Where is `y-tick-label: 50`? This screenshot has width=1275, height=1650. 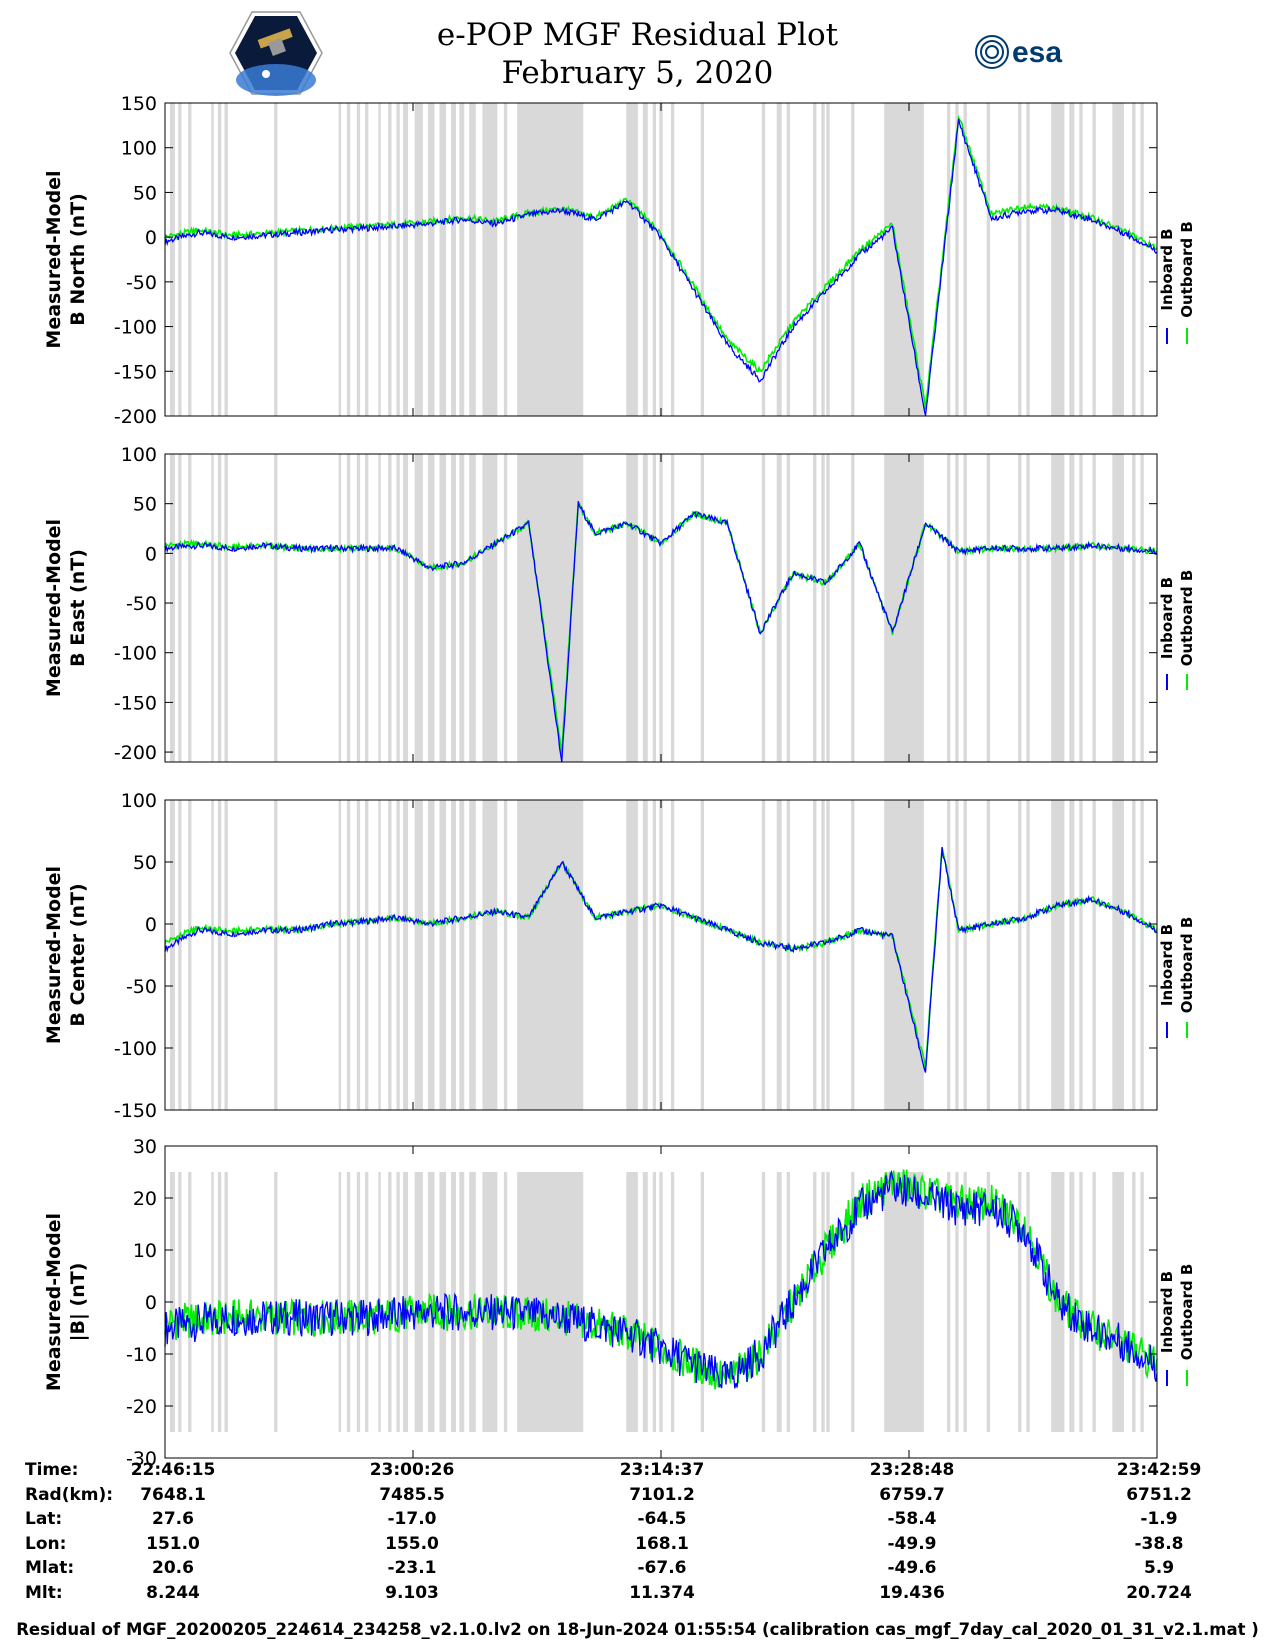 y-tick-label: 50 is located at coordinates (145, 193).